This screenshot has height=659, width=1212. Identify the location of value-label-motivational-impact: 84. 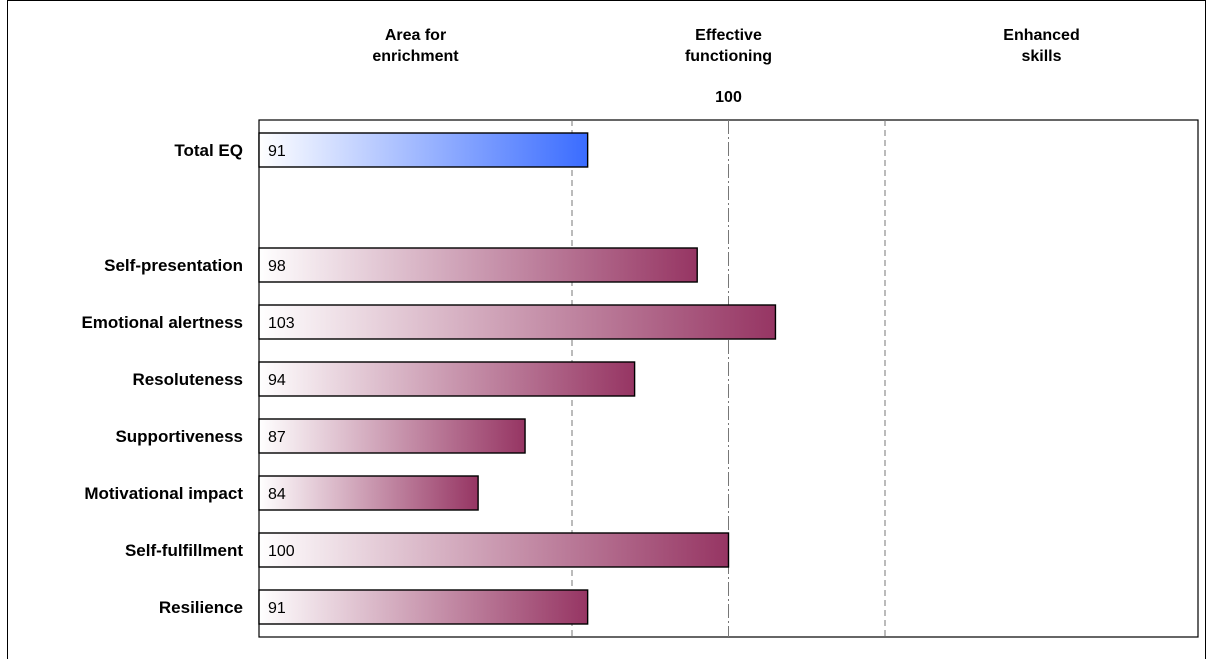
(277, 494).